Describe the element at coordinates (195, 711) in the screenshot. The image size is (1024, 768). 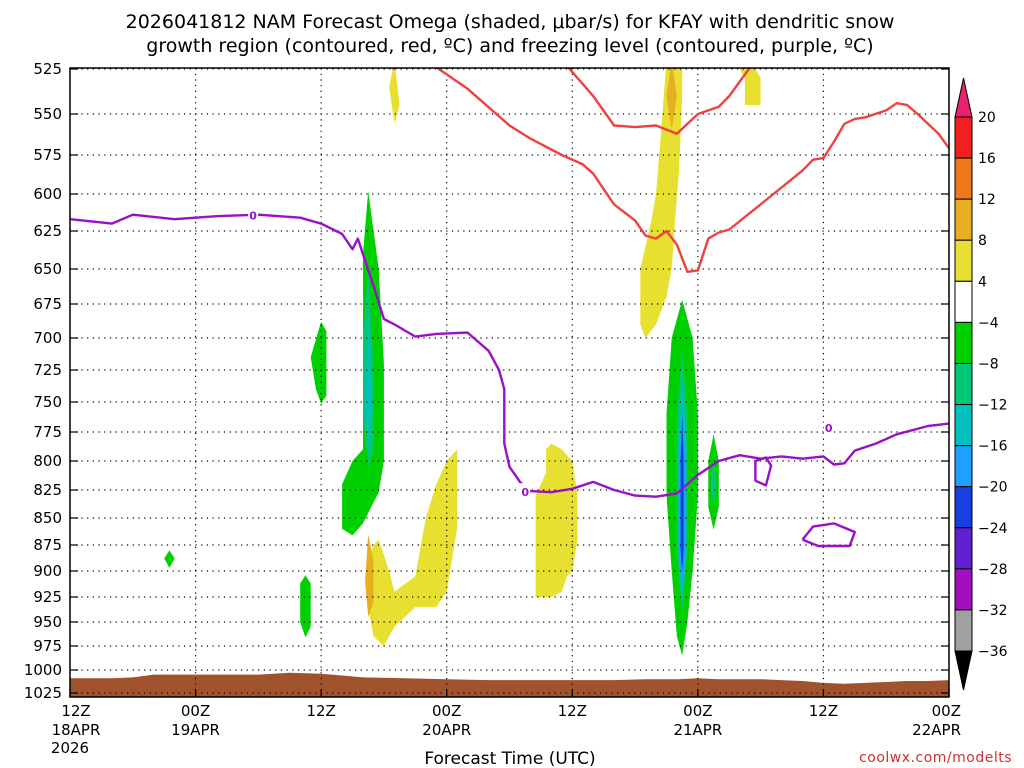
I see `x-tick-time-12: 00Z` at that location.